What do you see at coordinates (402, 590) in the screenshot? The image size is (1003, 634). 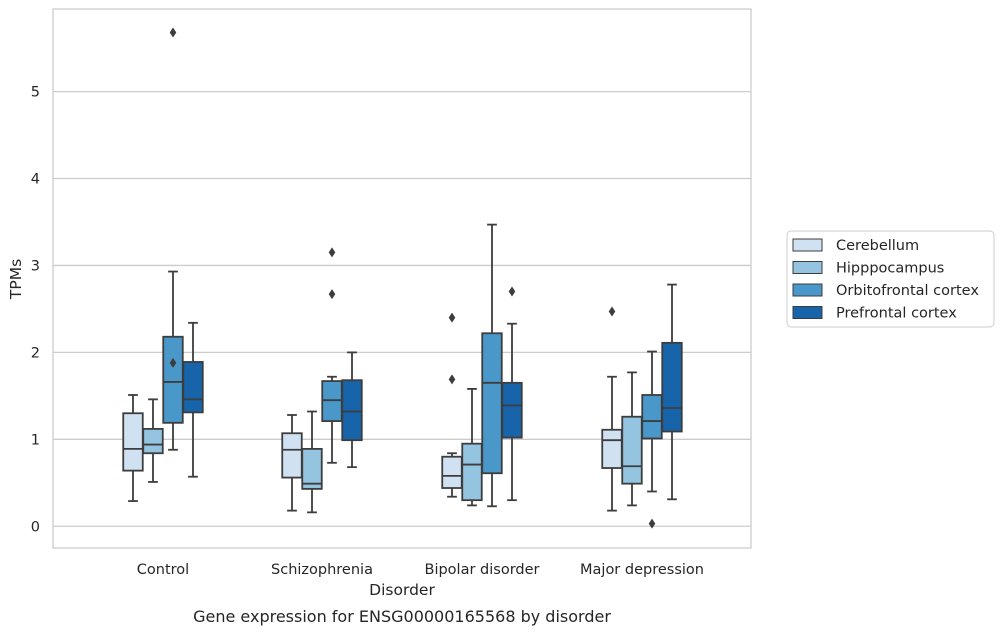 I see `x-axis-label: Disorder` at bounding box center [402, 590].